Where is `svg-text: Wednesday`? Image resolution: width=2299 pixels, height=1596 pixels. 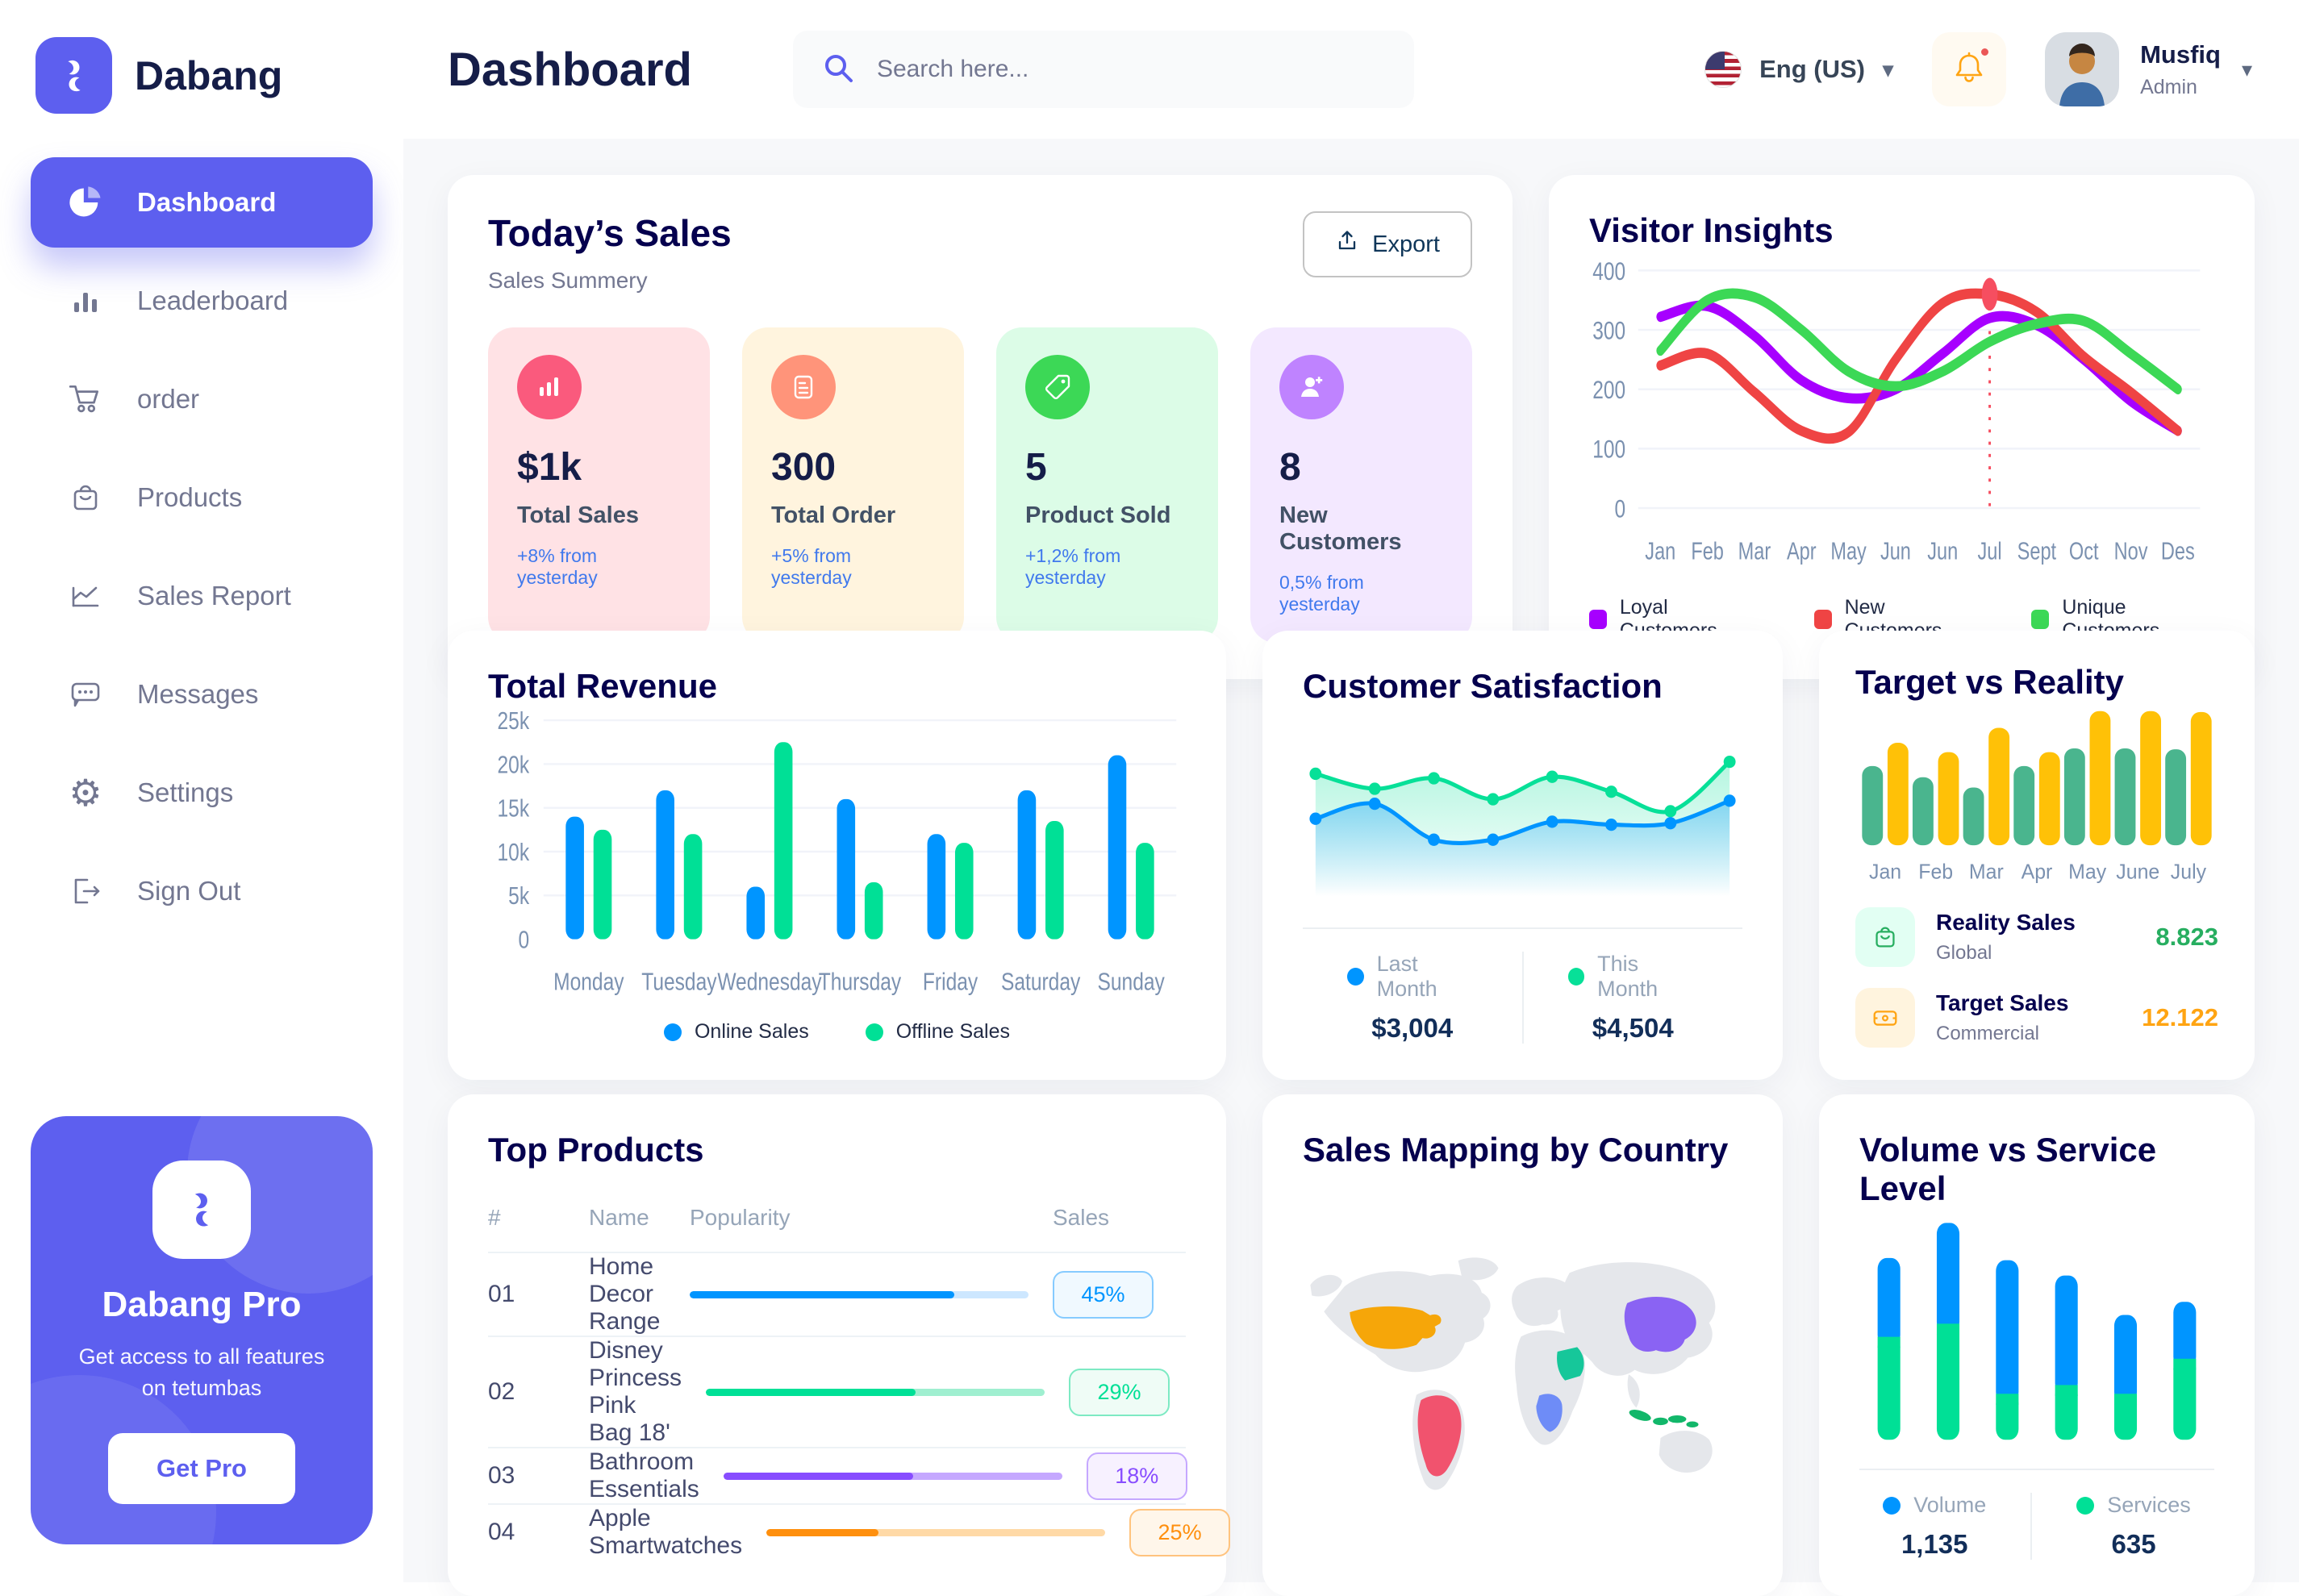
svg-text: Wednesday is located at coordinates (769, 981).